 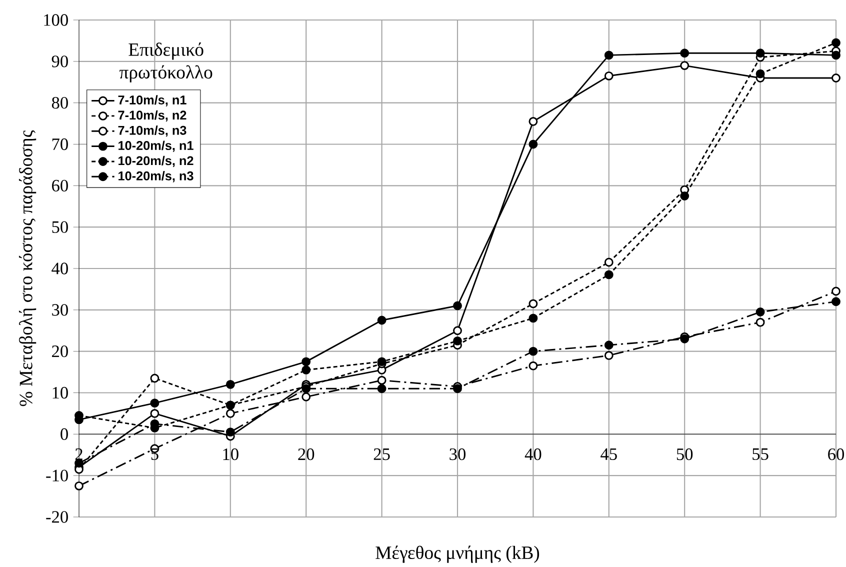 I want to click on y-tick-label: 0, so click(x=64, y=434).